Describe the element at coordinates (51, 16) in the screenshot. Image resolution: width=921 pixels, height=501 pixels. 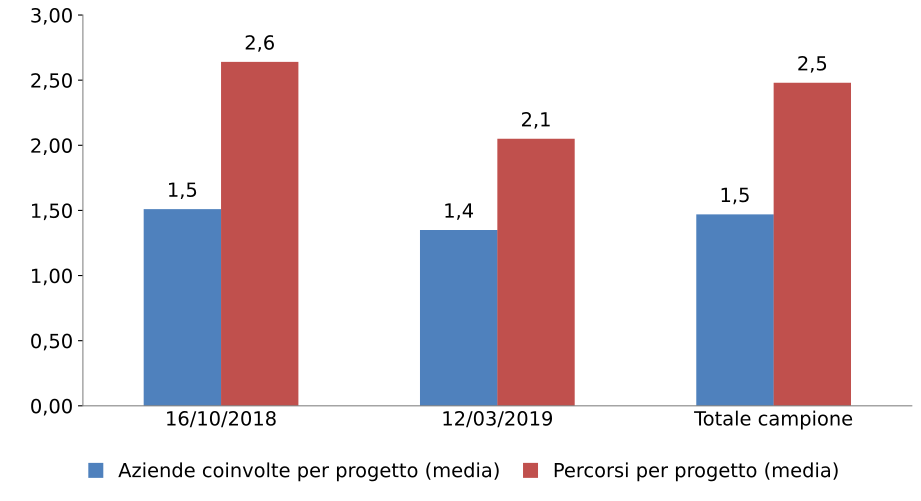
I see `y-tick-label: 3,00` at that location.